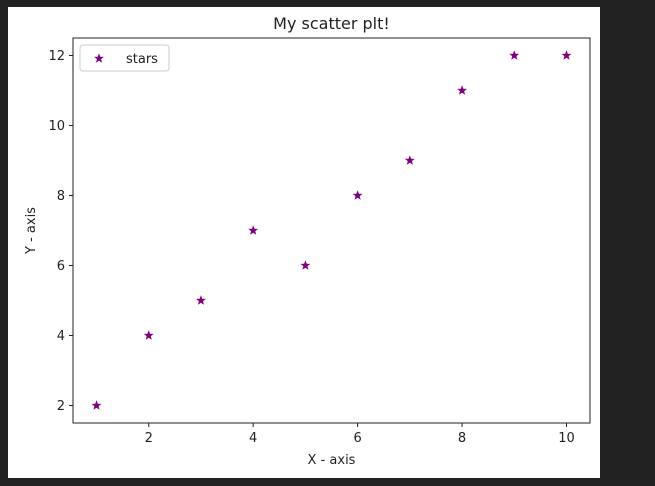  What do you see at coordinates (99, 58) in the screenshot?
I see `legend-star-icon` at bounding box center [99, 58].